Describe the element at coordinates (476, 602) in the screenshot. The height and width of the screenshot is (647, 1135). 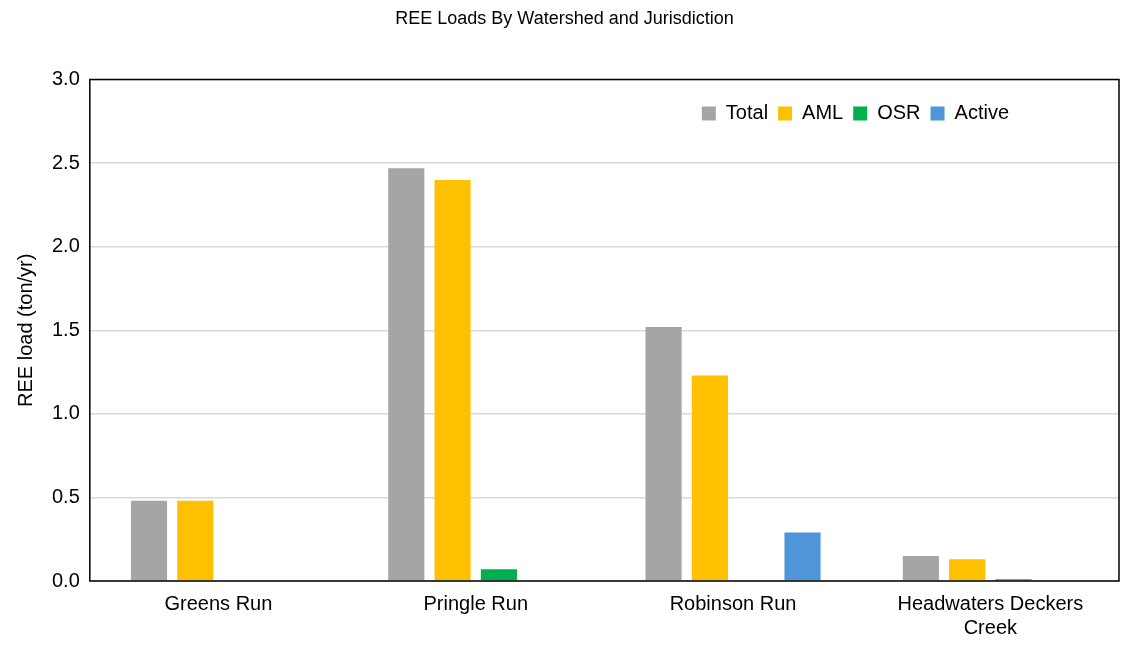
I see `x-tick-label: Pringle Run` at that location.